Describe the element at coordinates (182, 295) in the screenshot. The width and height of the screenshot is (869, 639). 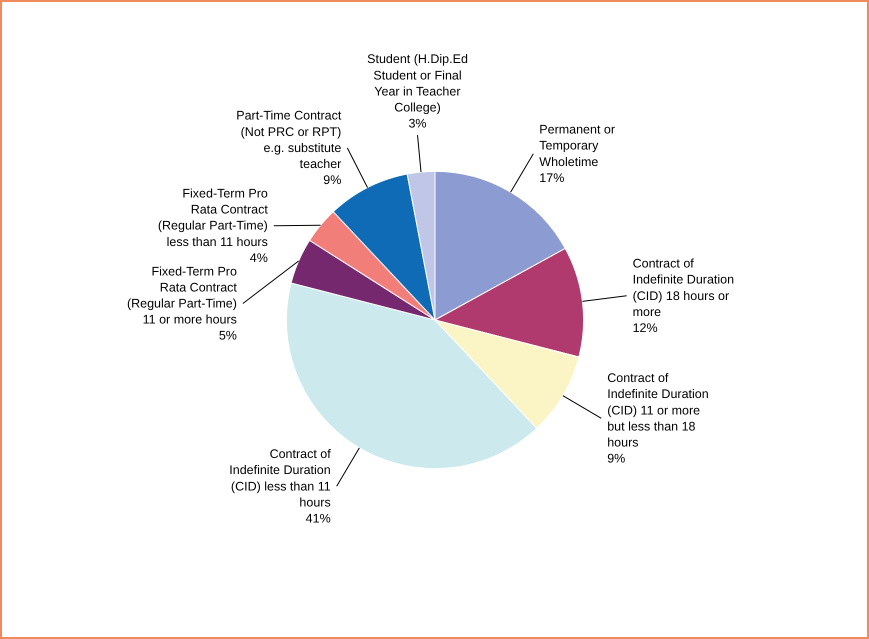
I see `slice-label: Fixed-Term Pro Rata Contract (Regular Part-Time) 11 or more hours` at that location.